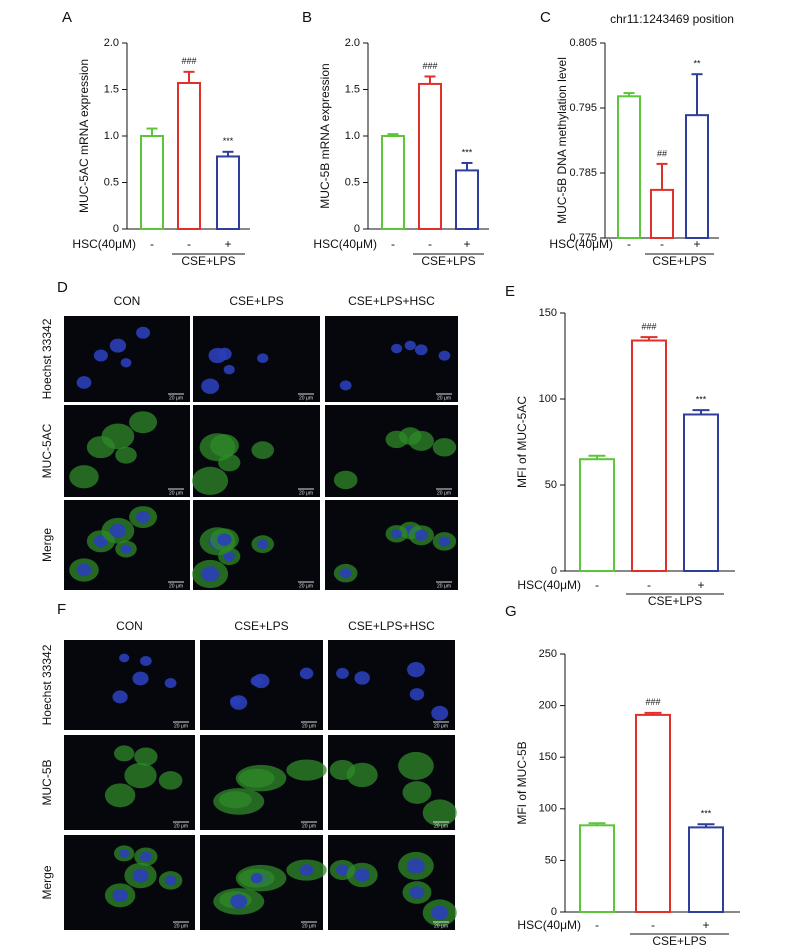 Image resolution: width=800 pixels, height=951 pixels. I want to click on significance: **, so click(697, 64).